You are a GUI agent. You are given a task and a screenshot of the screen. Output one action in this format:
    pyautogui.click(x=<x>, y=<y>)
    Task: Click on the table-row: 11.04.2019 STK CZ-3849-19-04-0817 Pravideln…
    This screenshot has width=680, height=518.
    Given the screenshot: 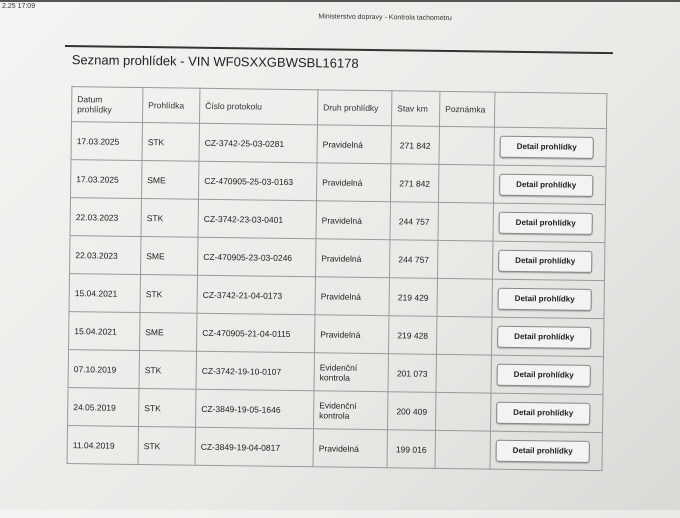 What is the action you would take?
    pyautogui.click(x=335, y=448)
    